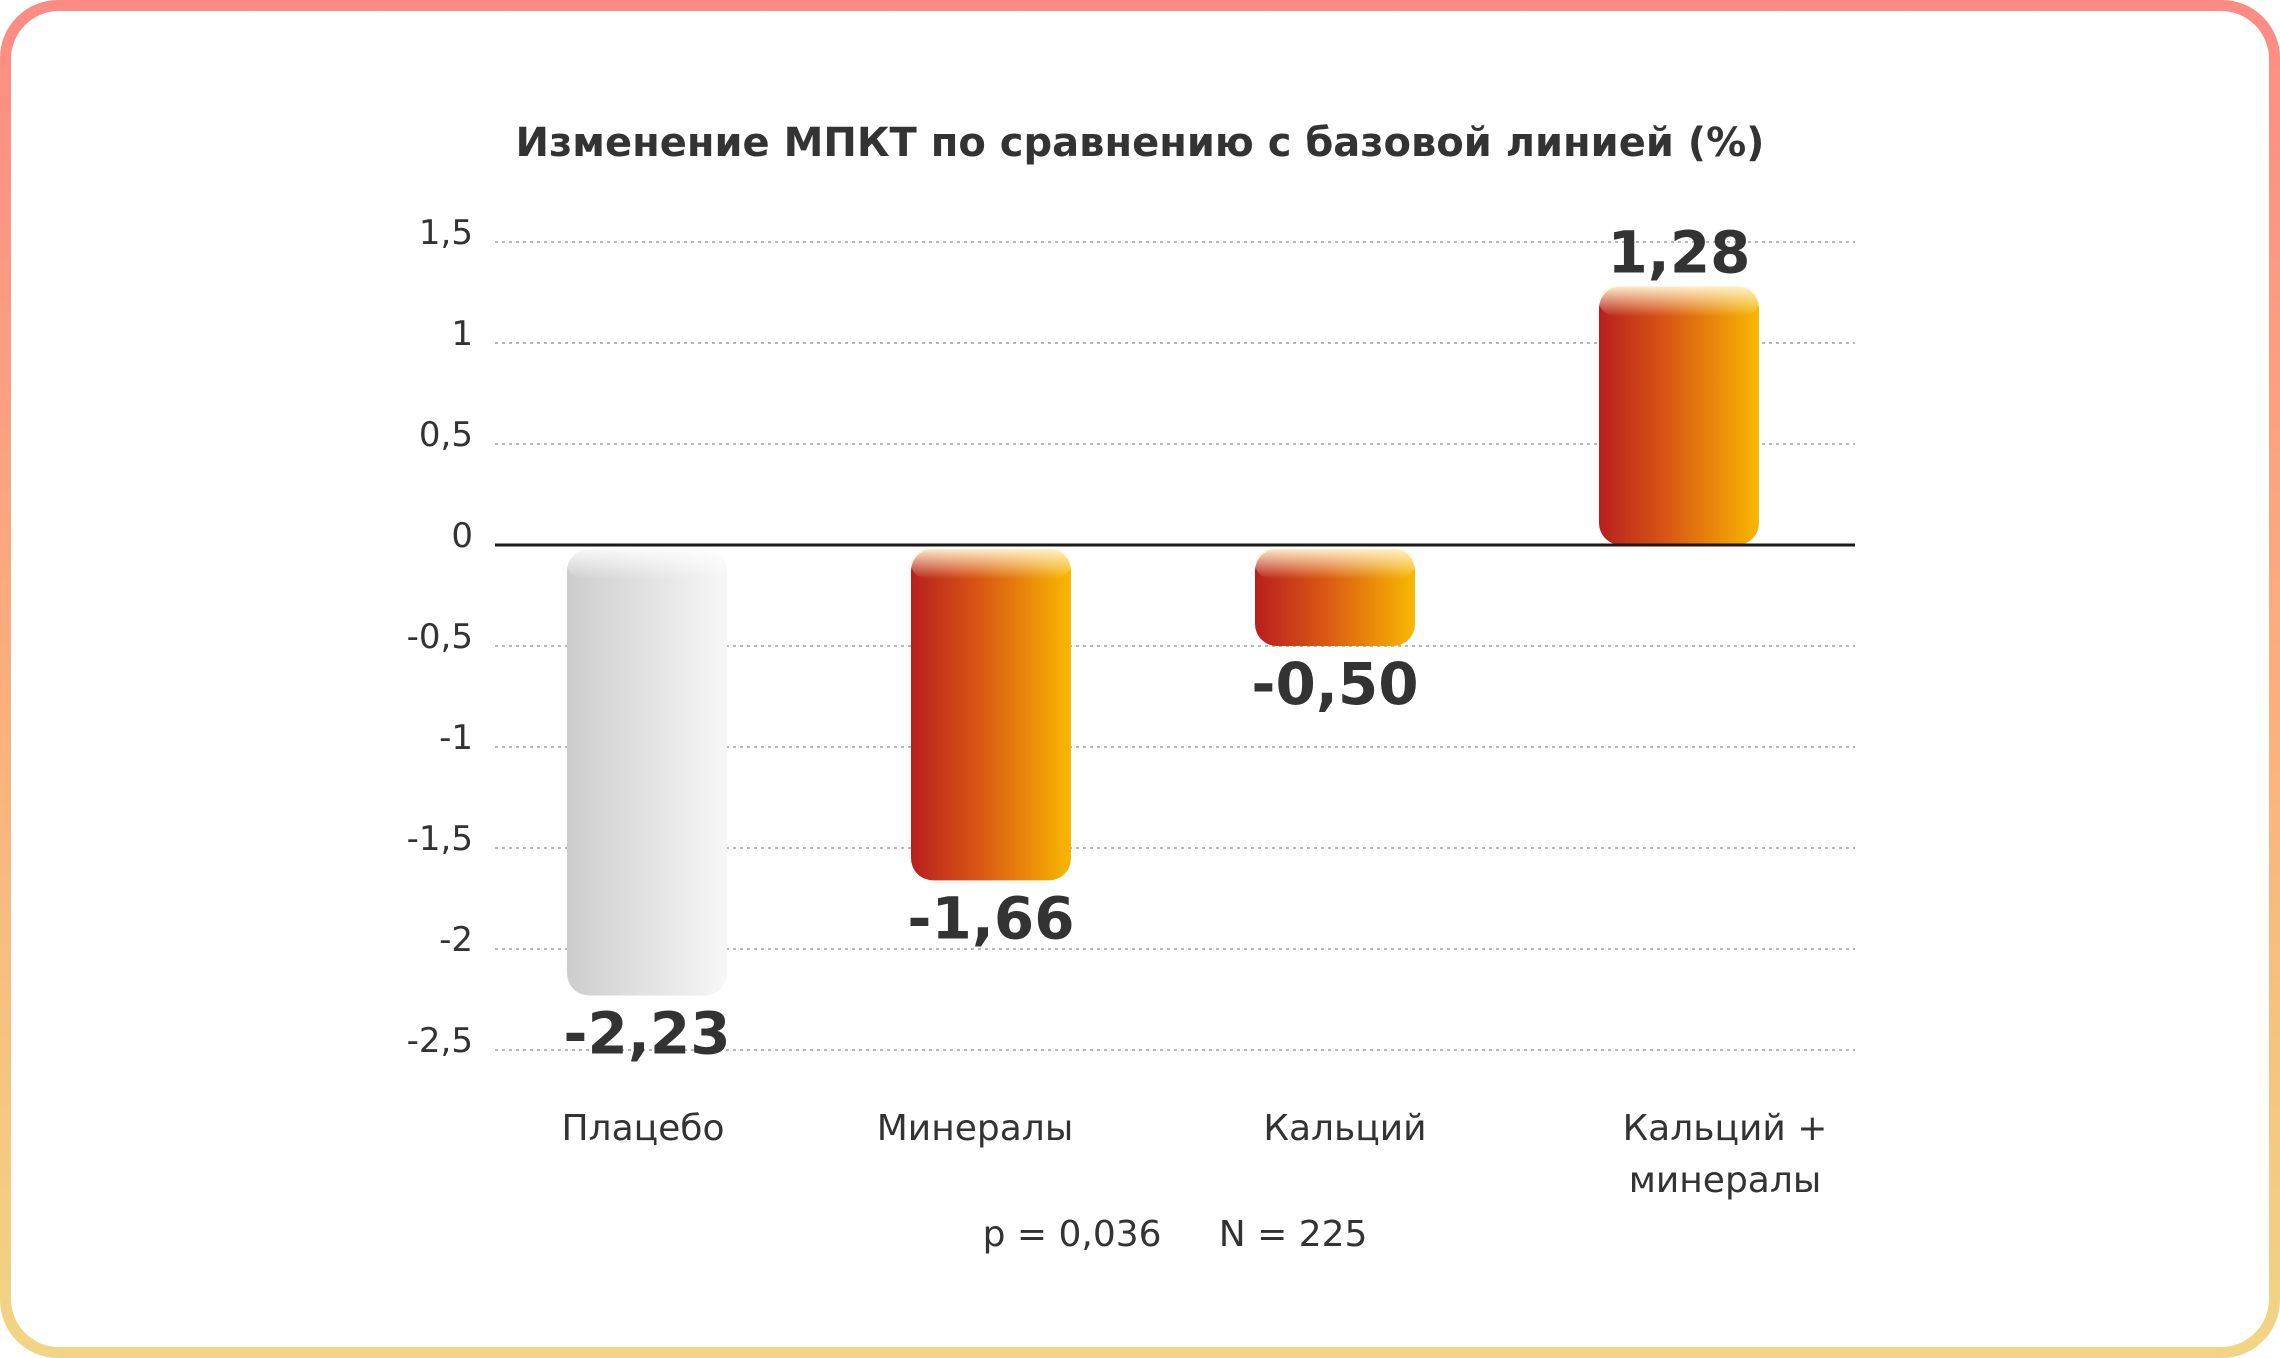 Image resolution: width=2280 pixels, height=1358 pixels. I want to click on value-label: -1,66, so click(990, 918).